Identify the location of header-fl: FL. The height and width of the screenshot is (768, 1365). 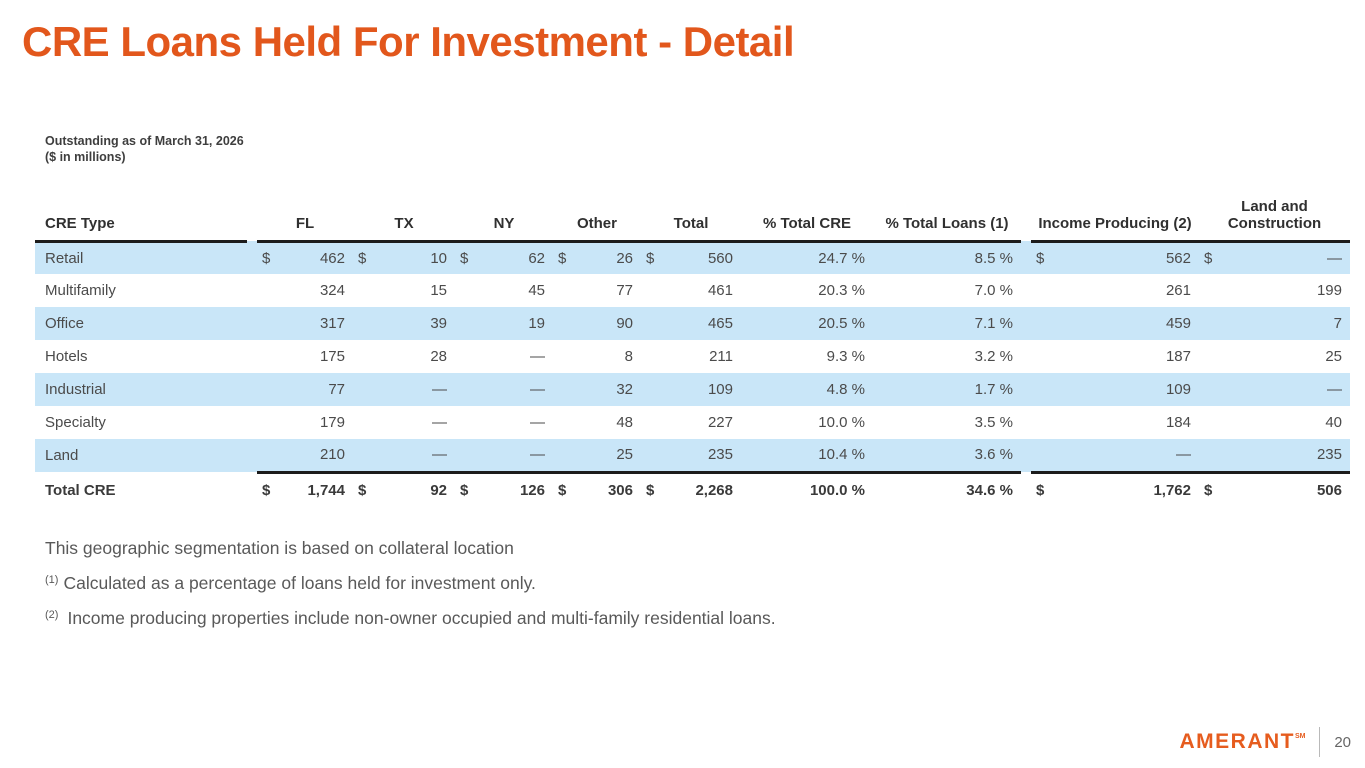
(305, 214).